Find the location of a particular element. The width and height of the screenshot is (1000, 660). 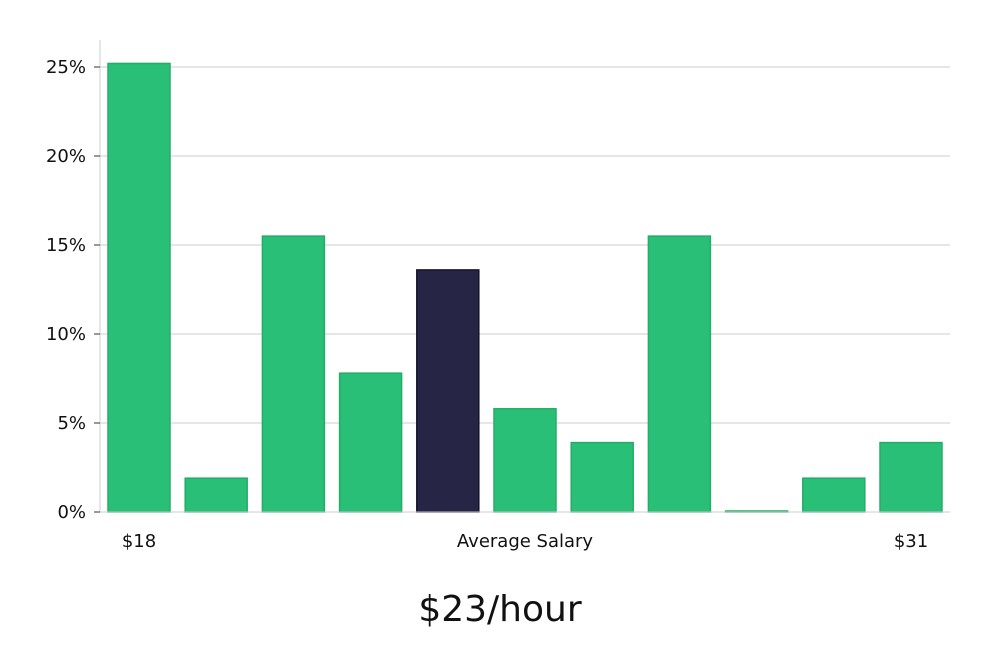

y-tick-label: 5% is located at coordinates (71, 423).